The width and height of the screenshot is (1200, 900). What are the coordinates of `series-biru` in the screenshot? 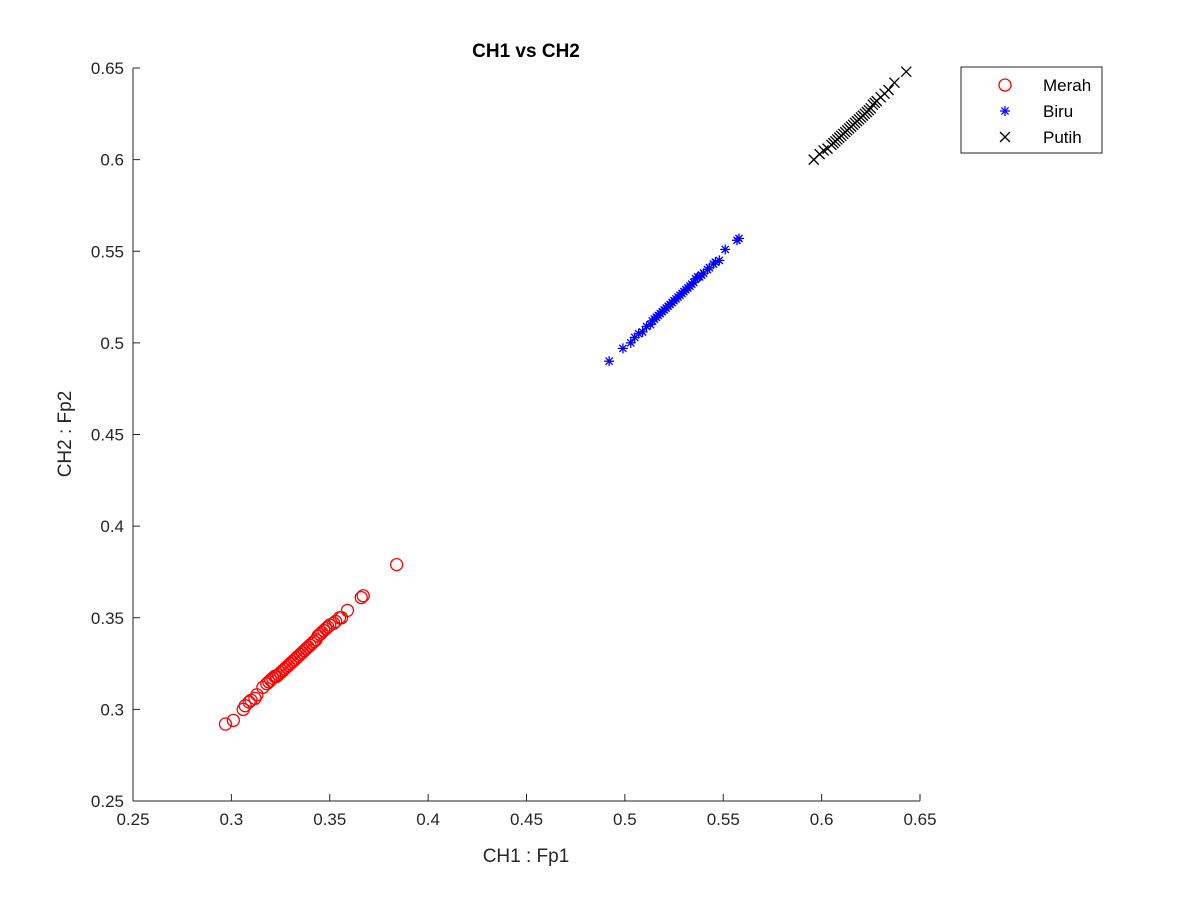 It's located at (674, 300).